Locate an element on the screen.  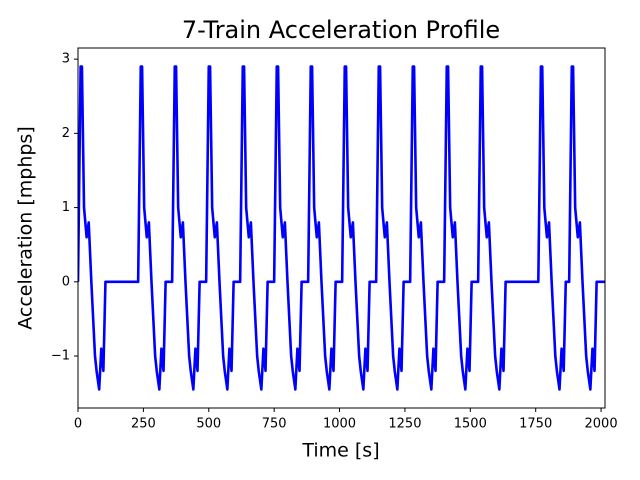
y-axis-label: Acceleration [mphps] is located at coordinates (26, 228).